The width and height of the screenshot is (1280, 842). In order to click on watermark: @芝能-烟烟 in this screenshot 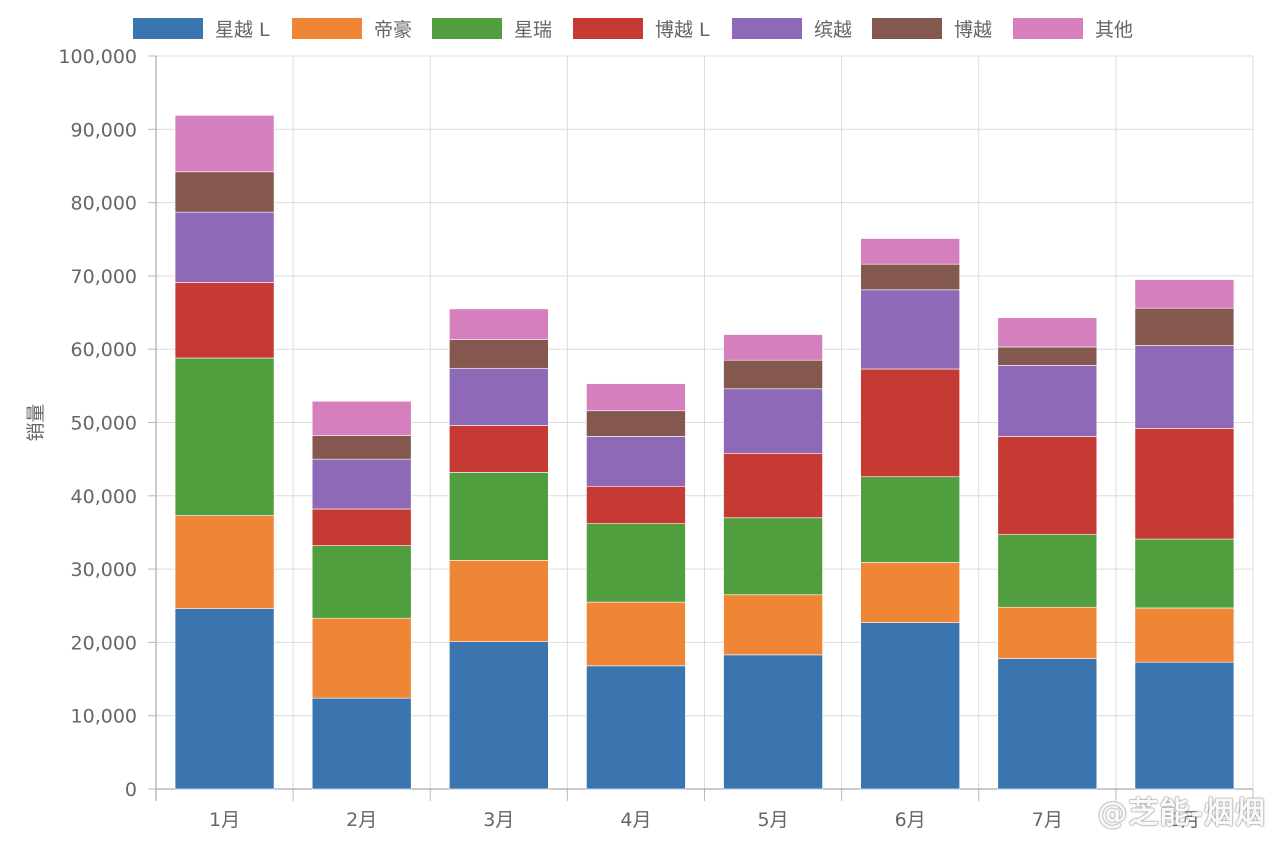, I will do `click(1181, 813)`.